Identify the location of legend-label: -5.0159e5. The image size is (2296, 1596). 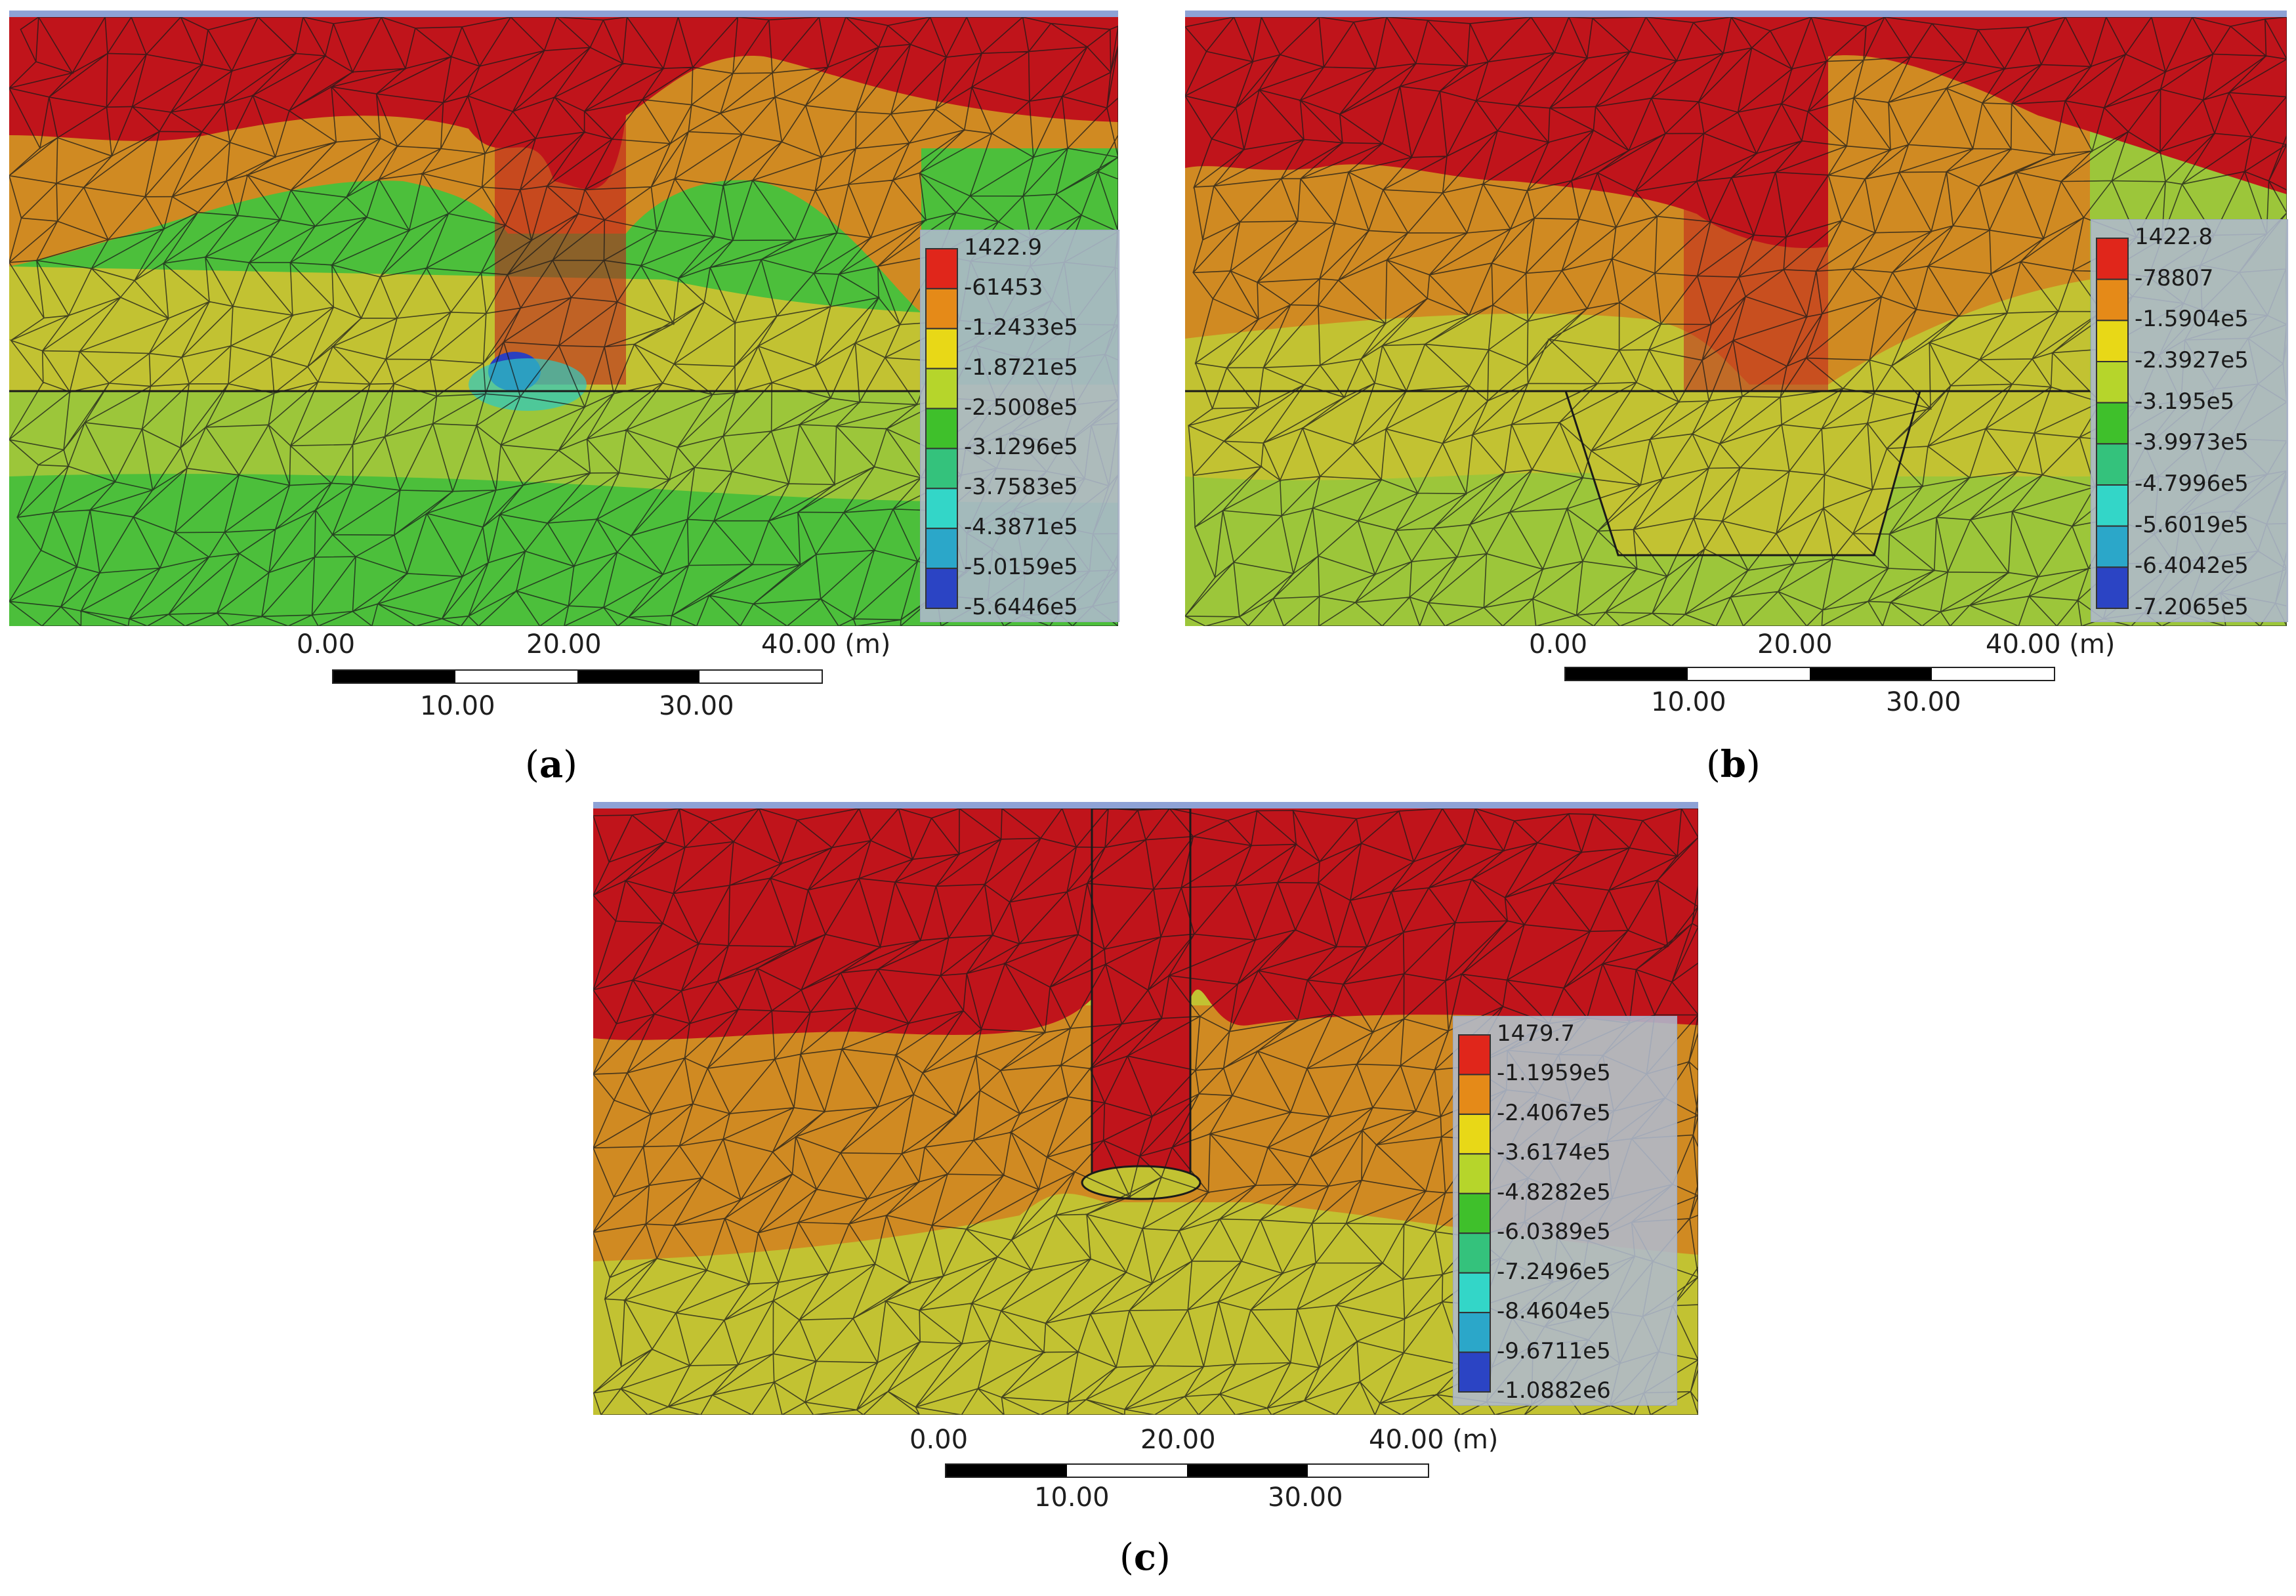
(1021, 567).